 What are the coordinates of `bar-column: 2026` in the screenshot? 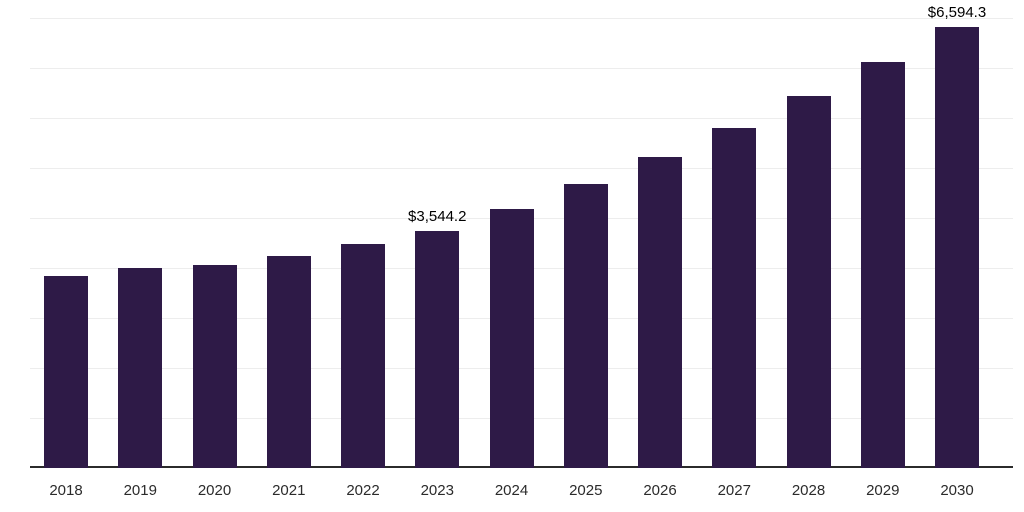 It's located at (660, 256).